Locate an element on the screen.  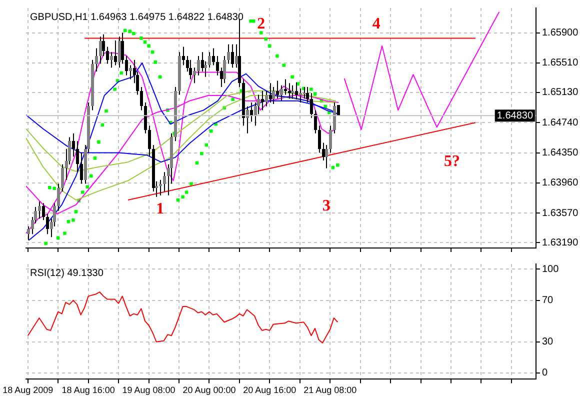
annotation: 4 is located at coordinates (376, 23).